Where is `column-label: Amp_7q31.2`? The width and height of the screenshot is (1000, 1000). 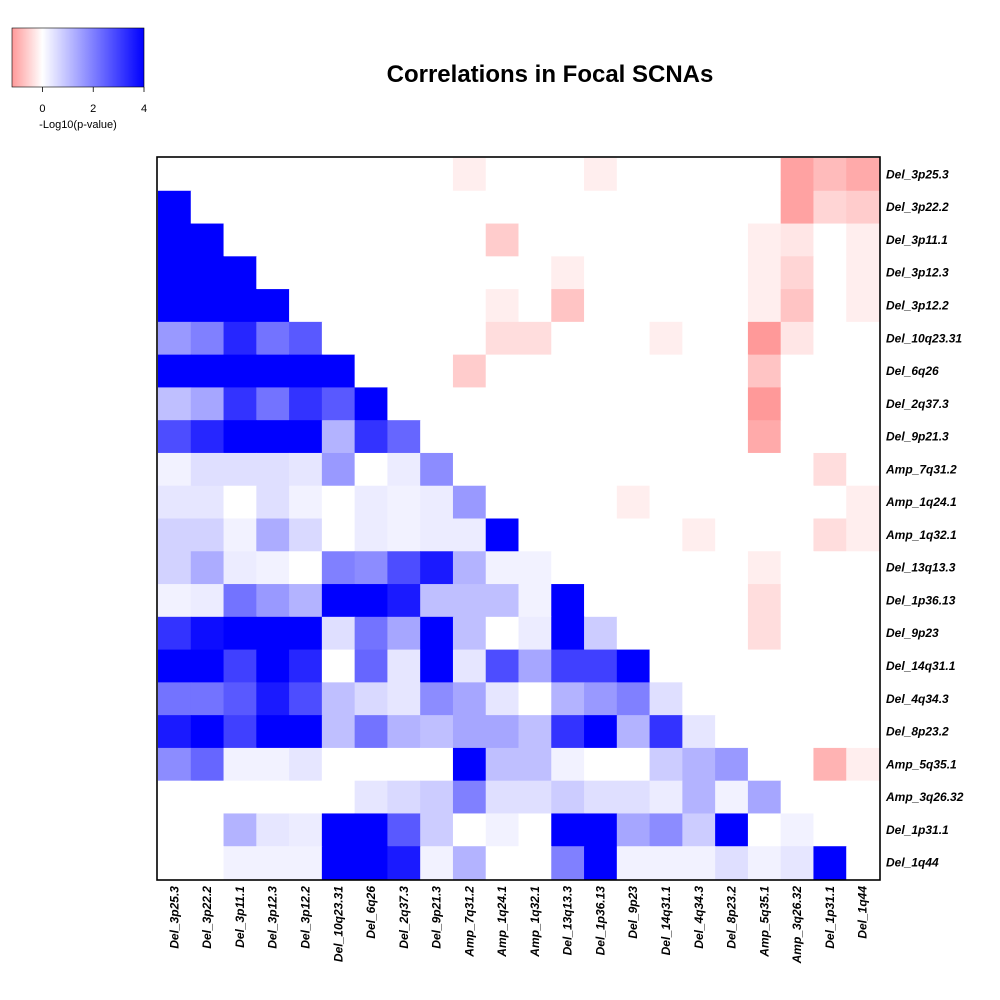 column-label: Amp_7q31.2 is located at coordinates (469, 922).